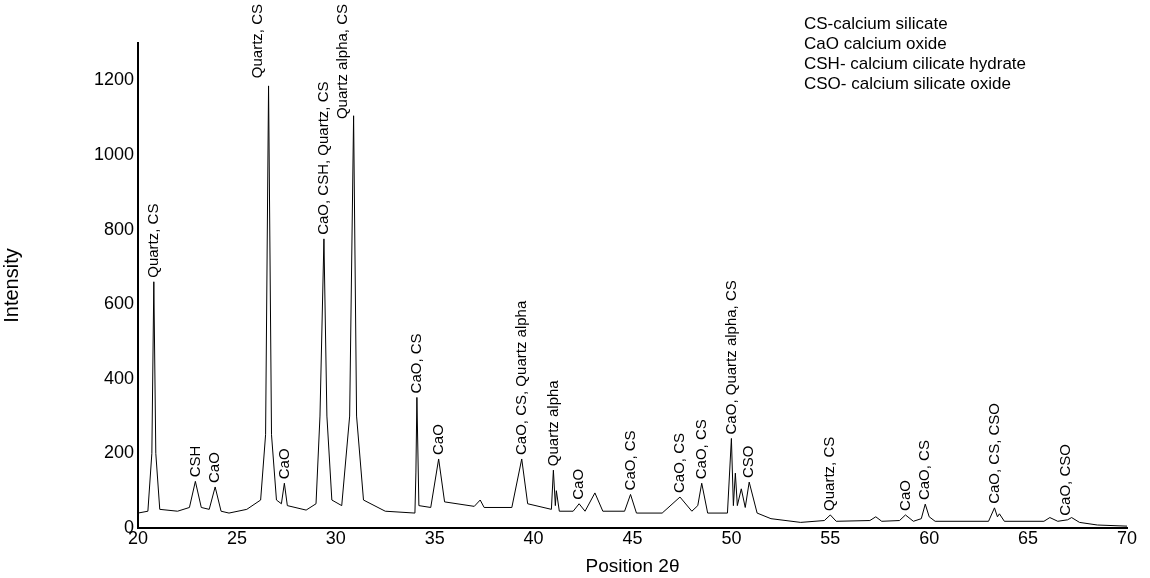 The width and height of the screenshot is (1150, 578). Describe the element at coordinates (875, 44) in the screenshot. I see `annotation: CaO calcium oxide` at that location.